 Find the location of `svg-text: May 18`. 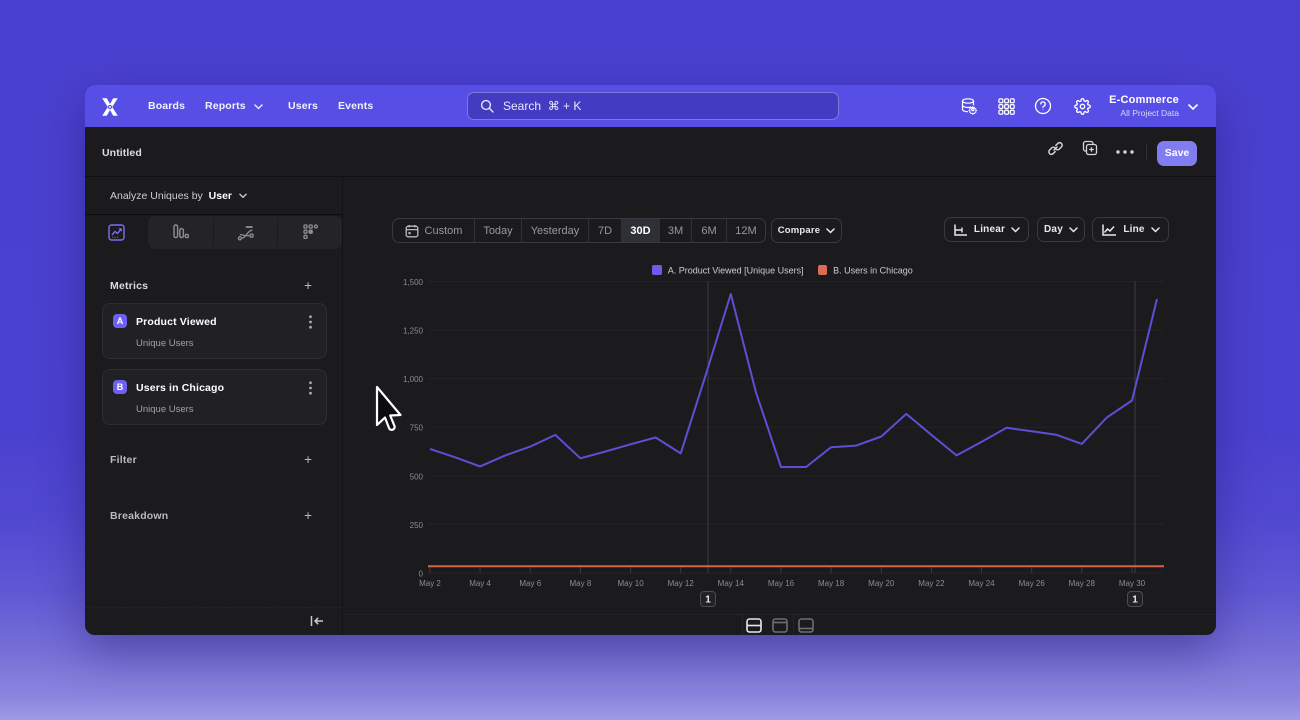

svg-text: May 18 is located at coordinates (831, 583).